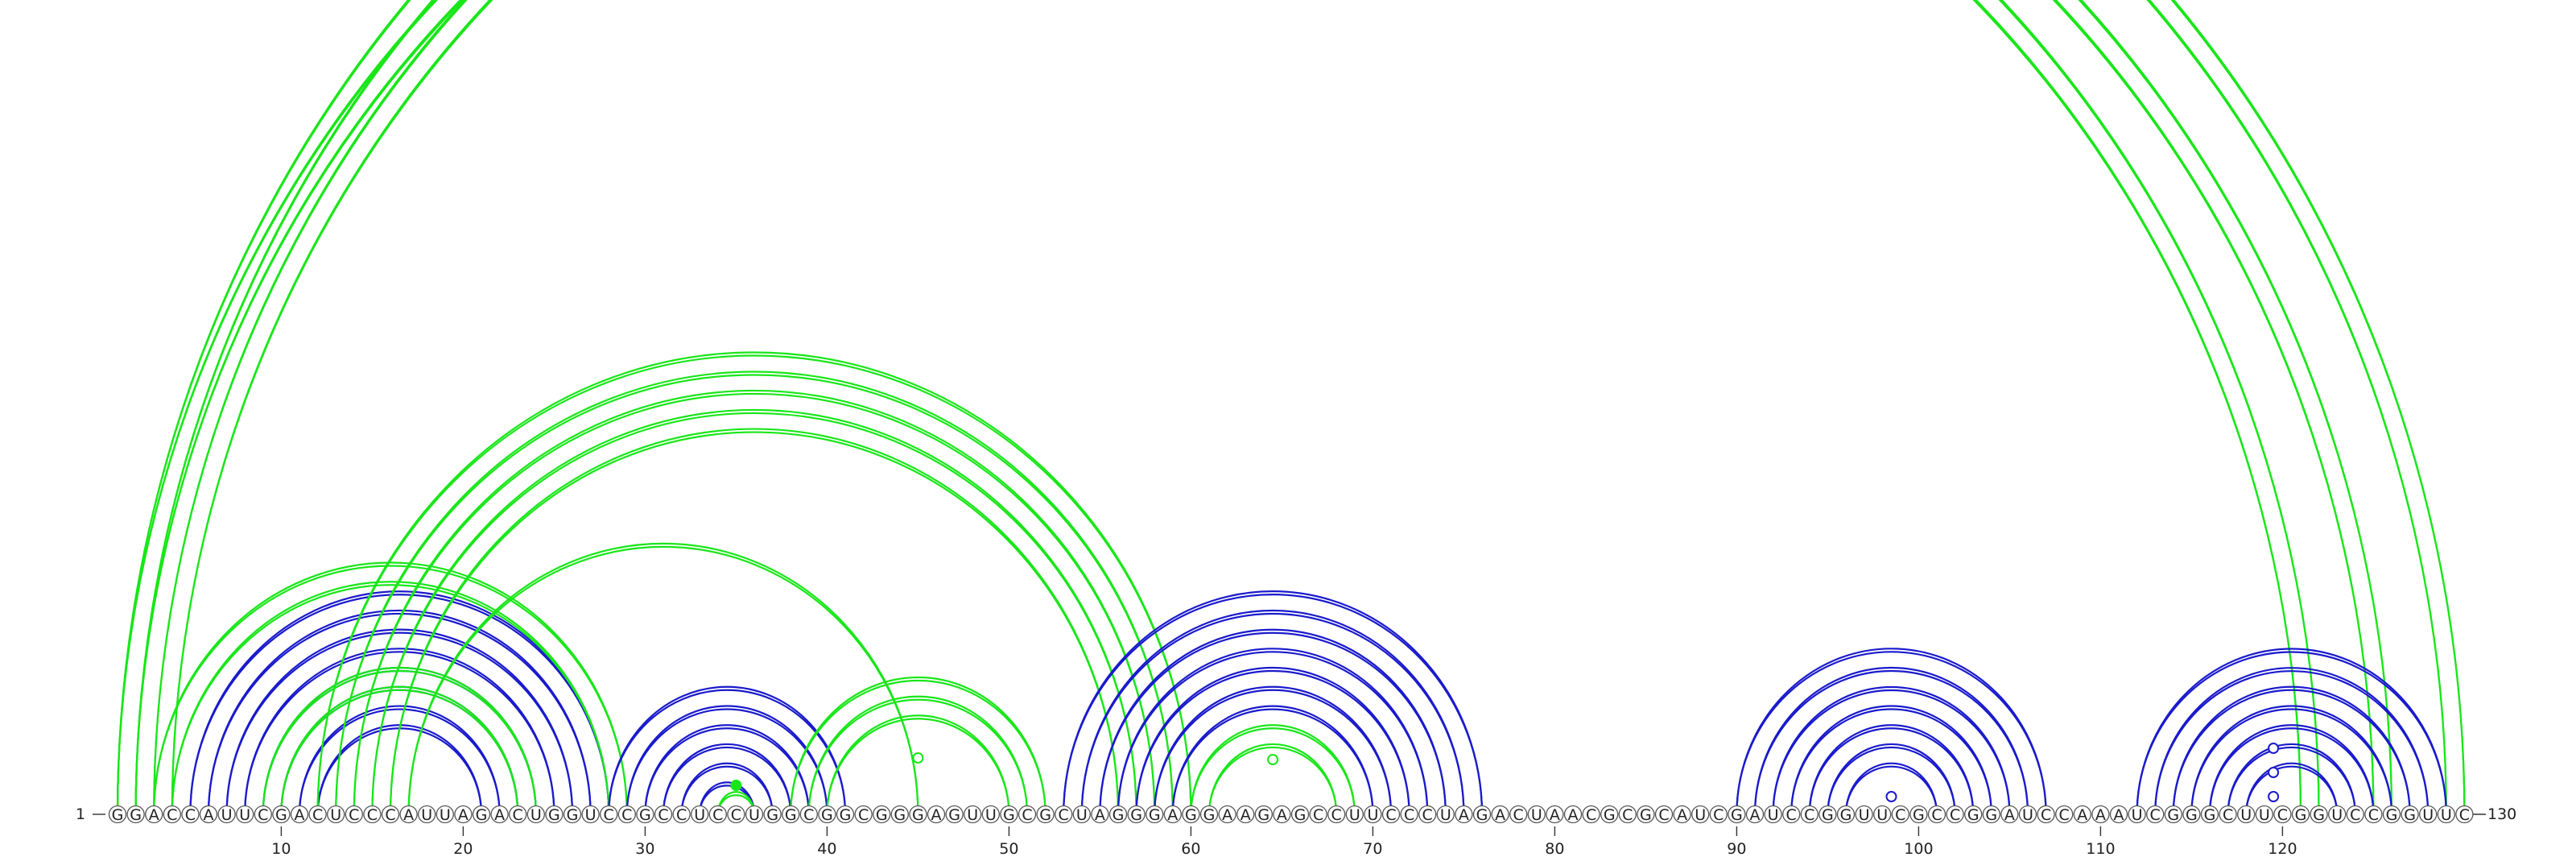  I want to click on position-ticks: 10 20 30 40 50 60 70 80 90 100 110 120, so click(1284, 841).